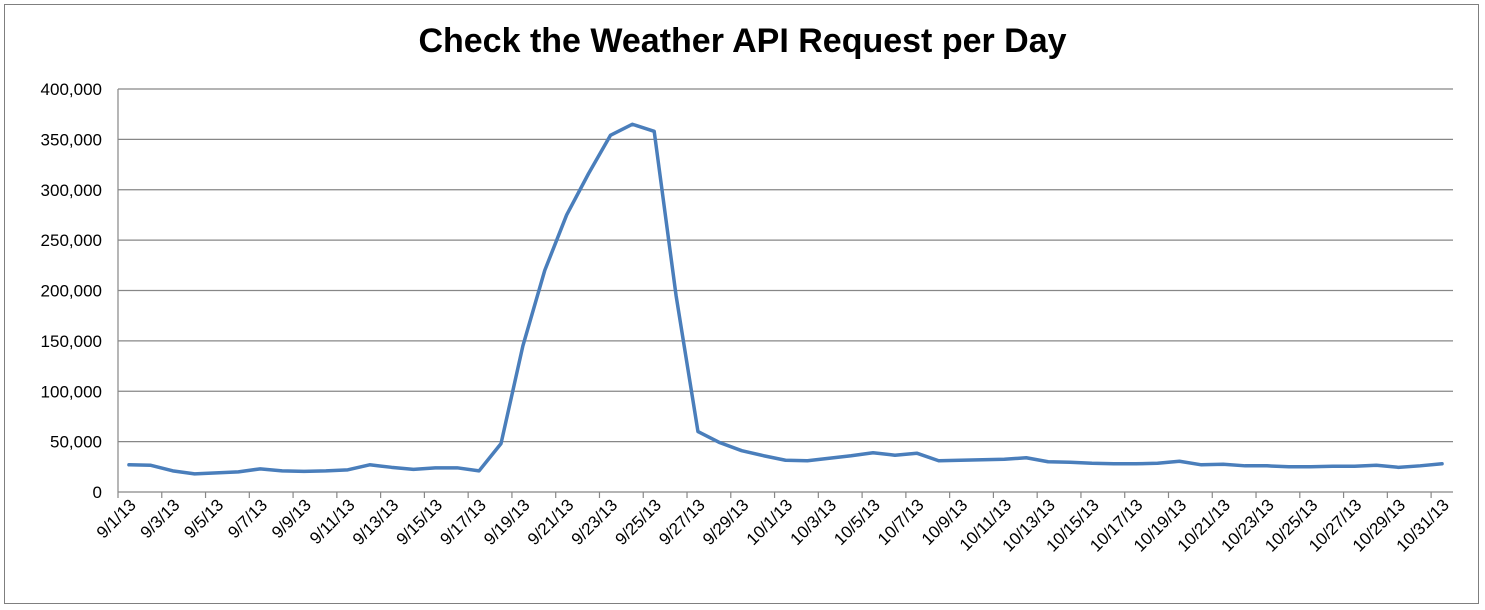 This screenshot has width=1485, height=610. What do you see at coordinates (507, 522) in the screenshot?
I see `x-tick-label: 9/19/13` at bounding box center [507, 522].